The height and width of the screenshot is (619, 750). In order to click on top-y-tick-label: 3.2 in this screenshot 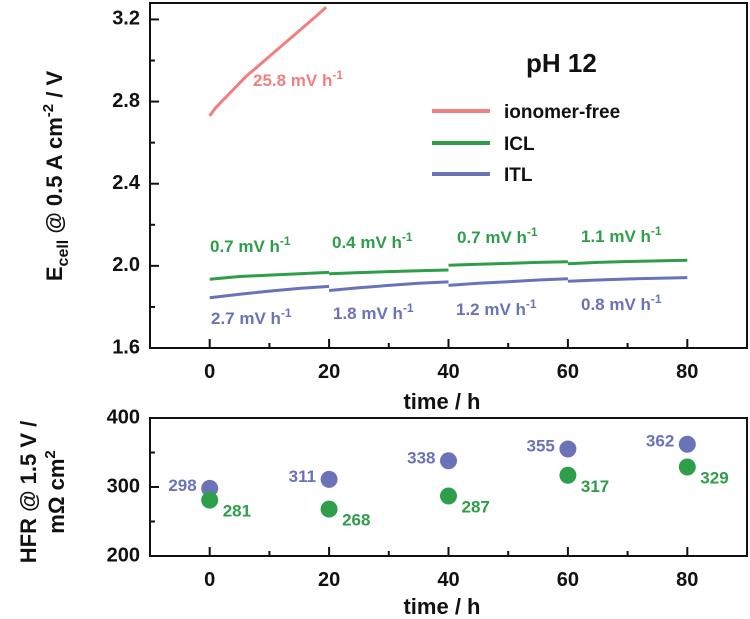, I will do `click(126, 19)`.